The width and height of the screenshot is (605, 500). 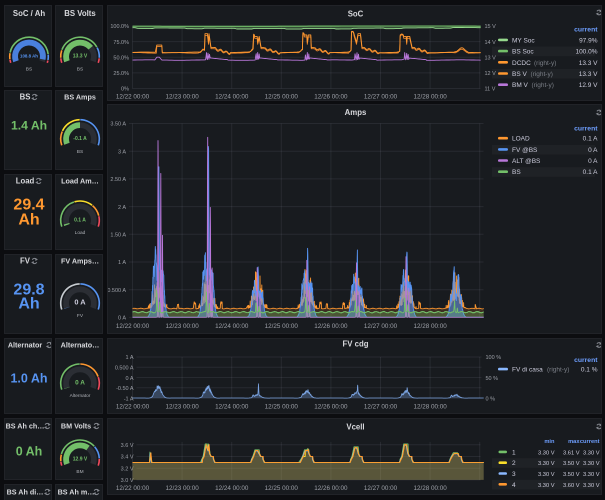 I want to click on svg-text: ALT @BS, so click(x=526, y=161).